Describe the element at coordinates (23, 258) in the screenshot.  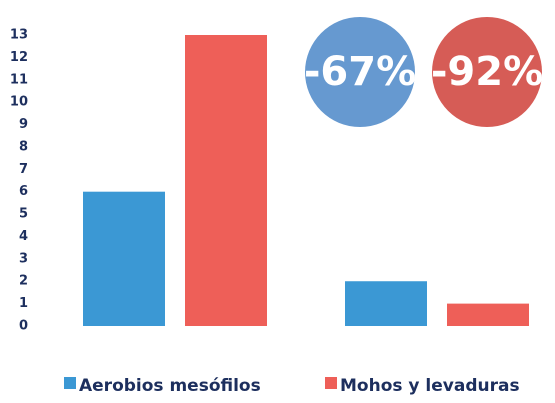
I see `y-tick-label: 3` at that location.